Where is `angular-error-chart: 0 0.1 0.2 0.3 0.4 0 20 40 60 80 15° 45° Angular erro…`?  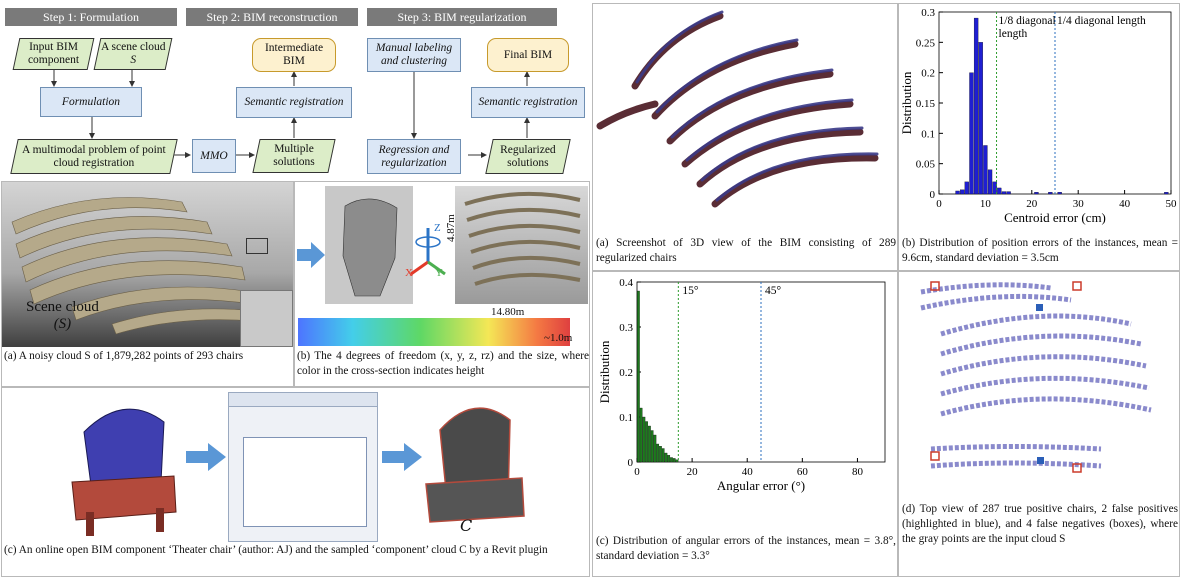
angular-error-chart: 0 0.1 0.2 0.3 0.4 0 20 40 60 80 15° 45° Angular erro… is located at coordinates (741, 385).